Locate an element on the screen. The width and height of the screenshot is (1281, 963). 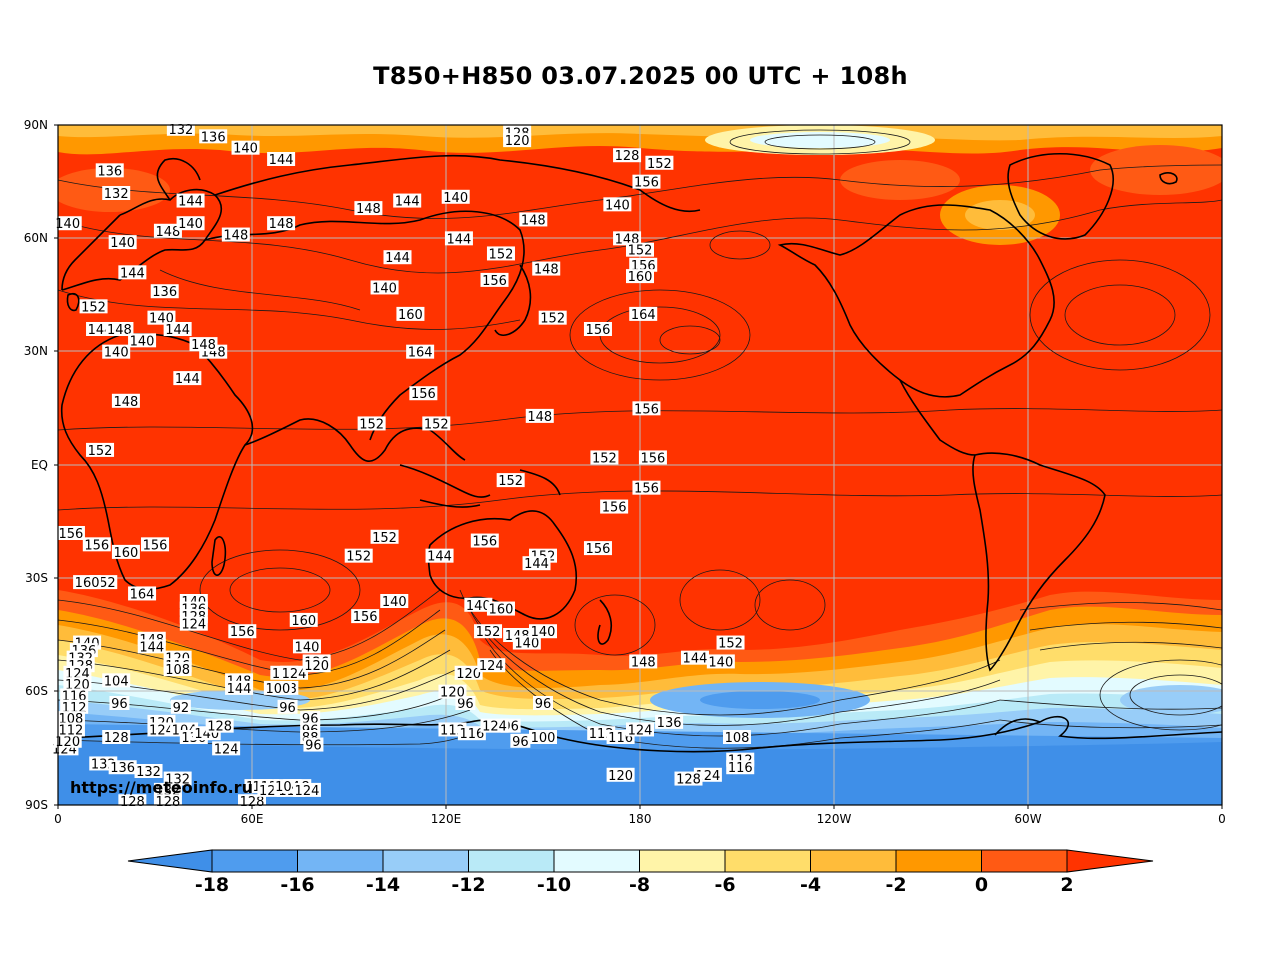
lat-label-eq: EQ is located at coordinates (39, 465).